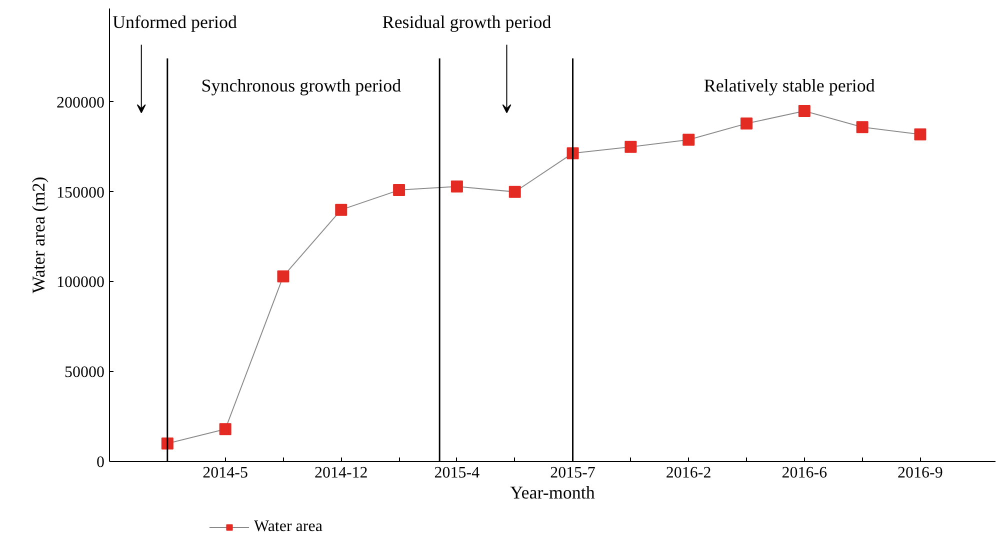 This screenshot has height=544, width=999. Describe the element at coordinates (457, 473) in the screenshot. I see `x-tick-label: 2015-4` at that location.